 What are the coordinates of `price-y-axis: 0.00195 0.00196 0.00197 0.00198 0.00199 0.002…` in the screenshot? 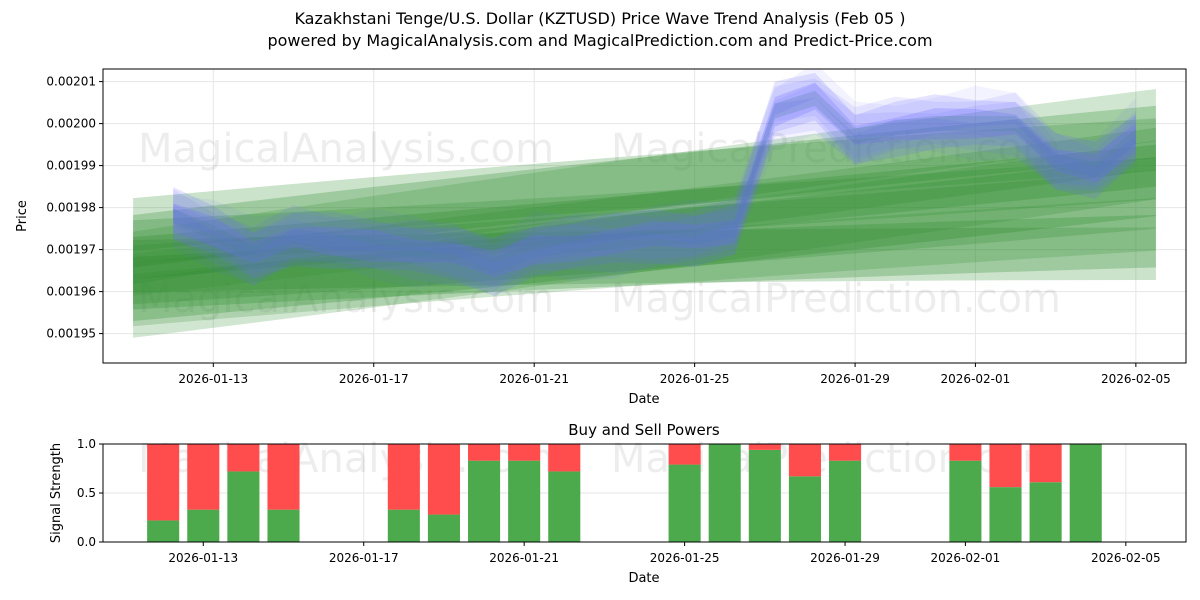 It's located at (74, 208).